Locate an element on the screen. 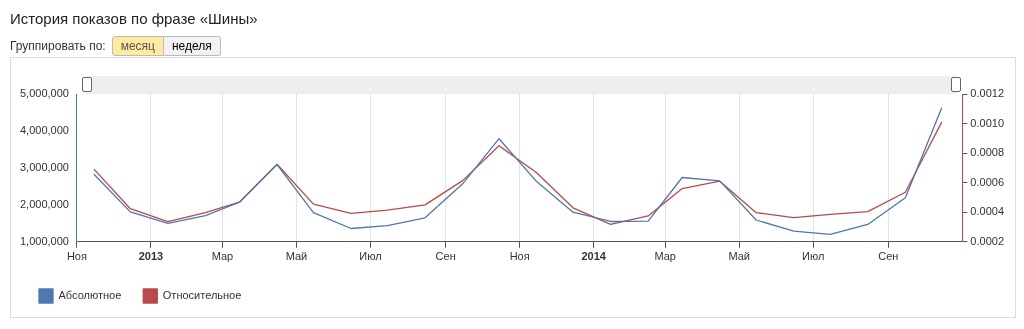 Image resolution: width=1024 pixels, height=329 pixels. text: неделя is located at coordinates (192, 46).